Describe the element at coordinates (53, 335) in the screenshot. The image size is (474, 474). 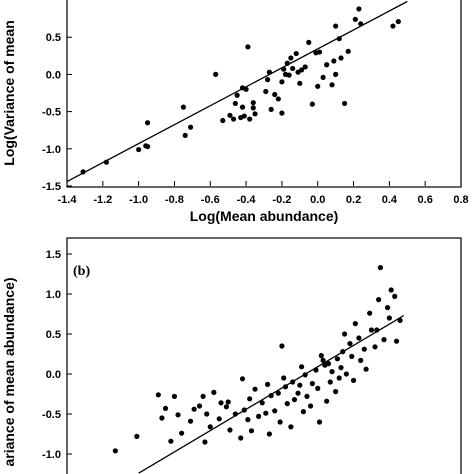
I see `y-tick-label-b: 0.5` at that location.